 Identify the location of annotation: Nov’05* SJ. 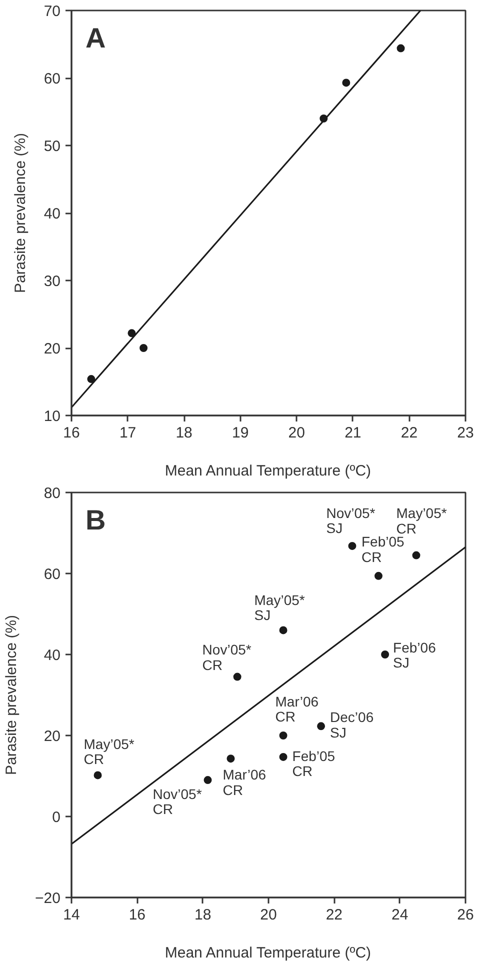
(351, 520).